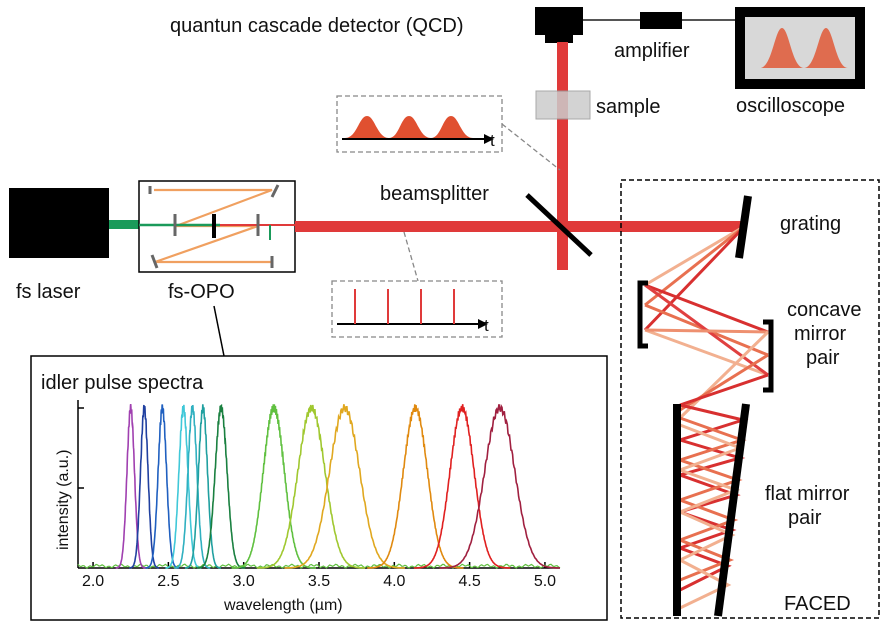 The image size is (883, 626). Describe the element at coordinates (48, 292) in the screenshot. I see `fs-laser-label: fs laser` at that location.